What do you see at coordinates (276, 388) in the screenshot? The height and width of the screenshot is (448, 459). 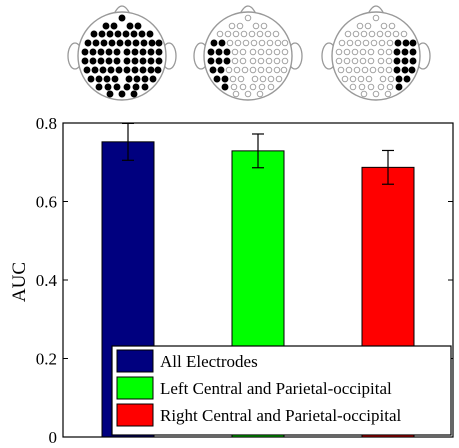 I see `legend-label-2: Left Central and Parietal-occipital` at bounding box center [276, 388].